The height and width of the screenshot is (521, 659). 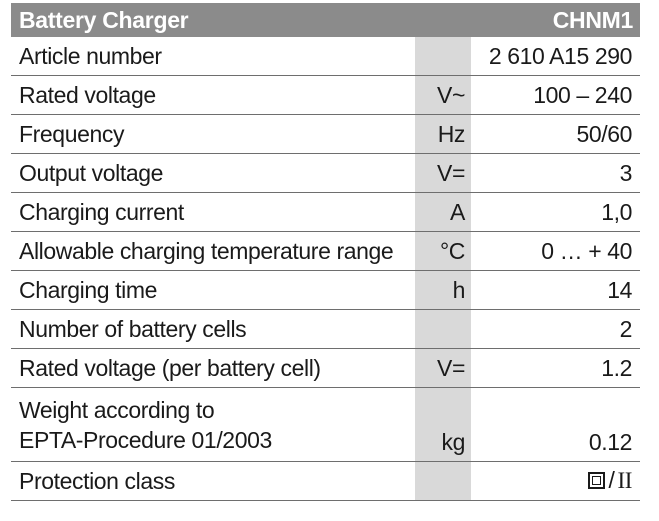 What do you see at coordinates (213, 134) in the screenshot?
I see `row-label: Frequency` at bounding box center [213, 134].